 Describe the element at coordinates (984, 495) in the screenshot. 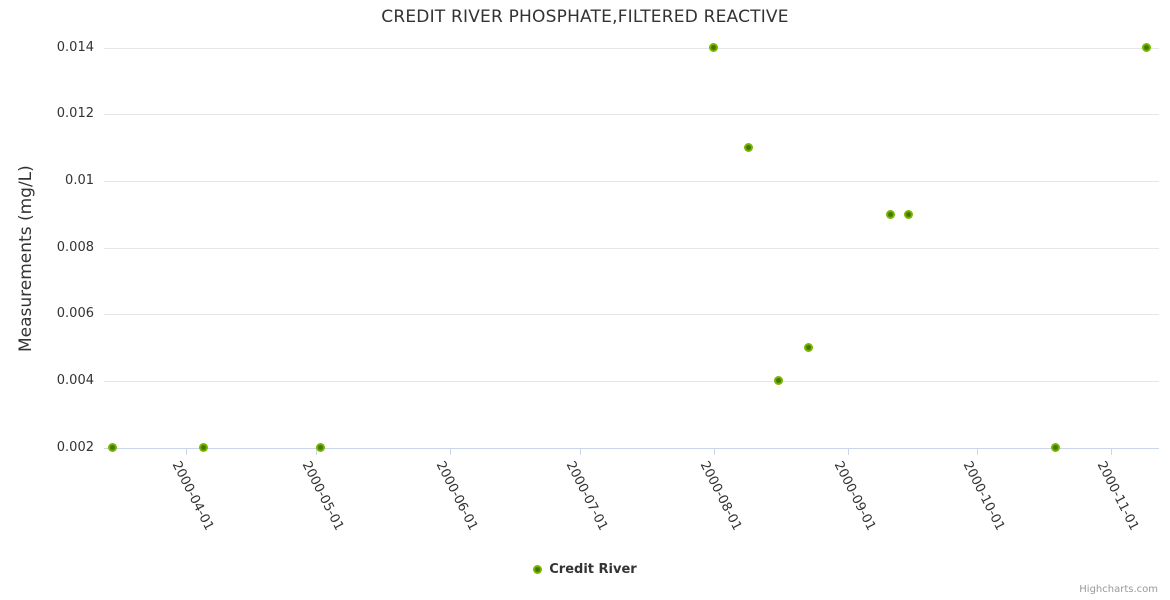

I see `x-axis-tick-label: 2000-10-01` at that location.